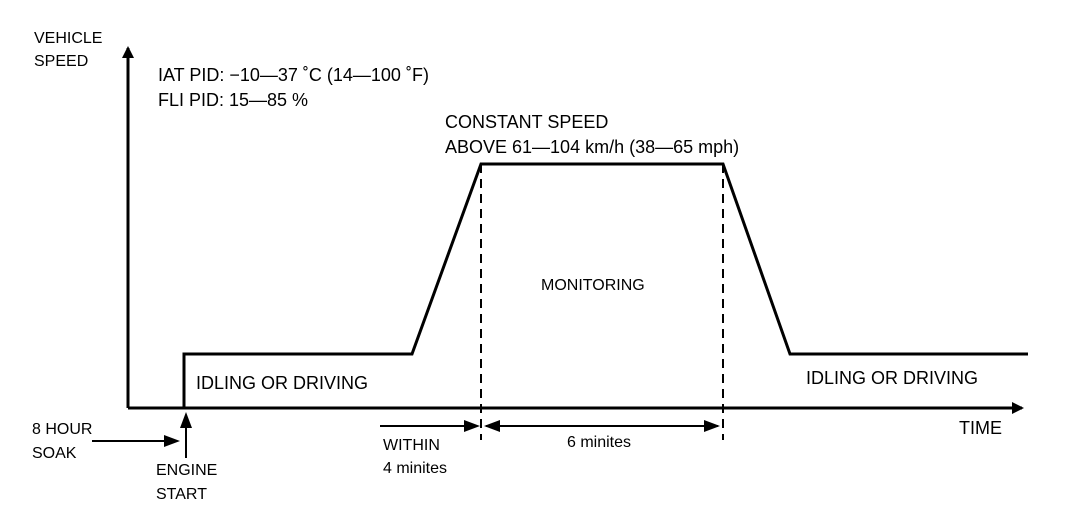 This screenshot has height=516, width=1072. I want to click on within-label-line1: WITHIN, so click(411, 445).